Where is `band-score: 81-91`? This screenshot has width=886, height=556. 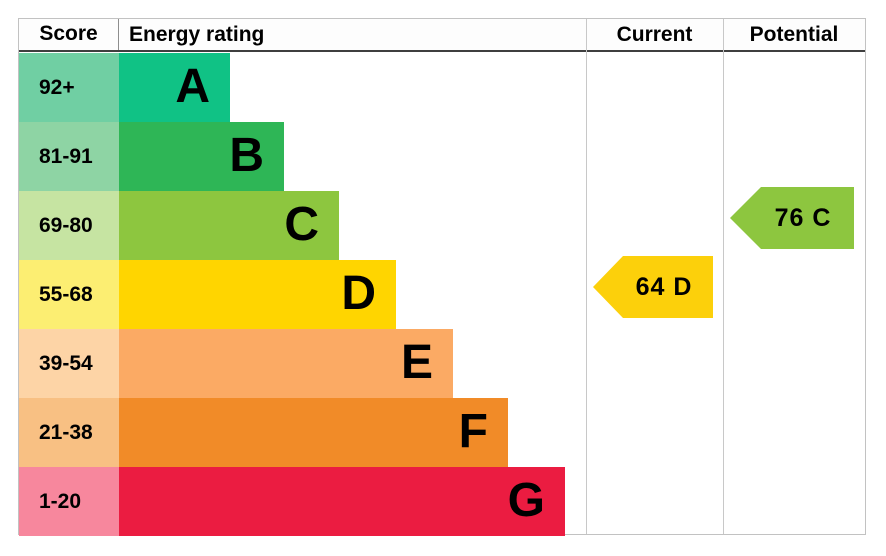 band-score: 81-91 is located at coordinates (69, 156).